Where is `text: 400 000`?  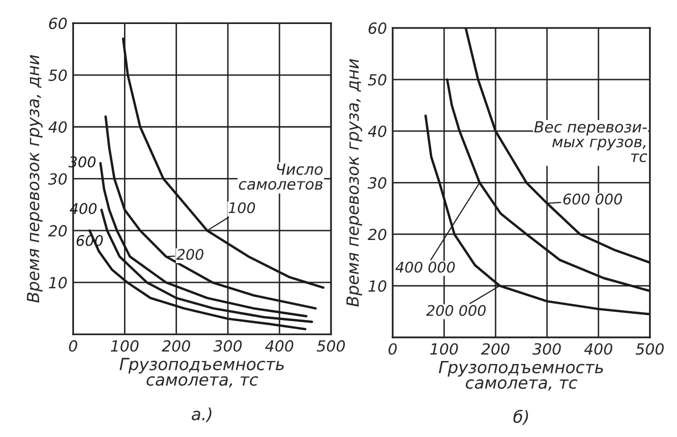
text: 400 000 is located at coordinates (425, 267).